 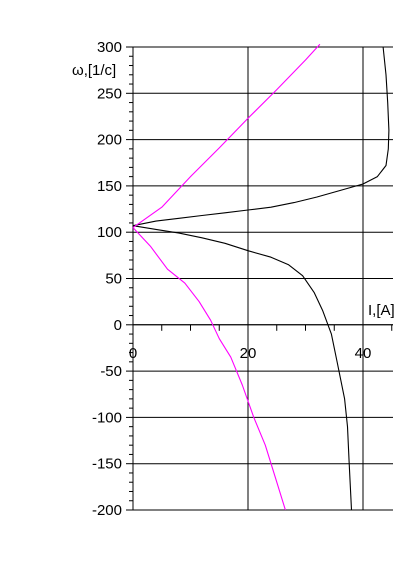 What do you see at coordinates (381, 310) in the screenshot?
I see `x-axis-label: I,[A]` at bounding box center [381, 310].